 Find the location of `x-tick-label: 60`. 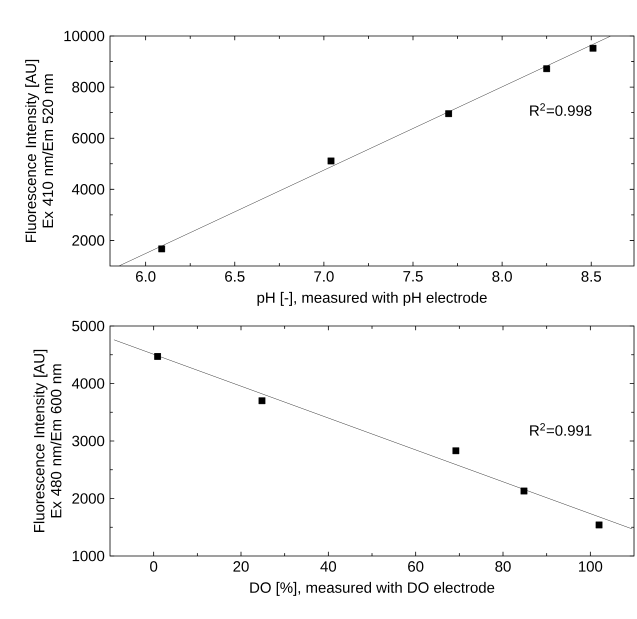

x-tick-label: 60 is located at coordinates (416, 566).